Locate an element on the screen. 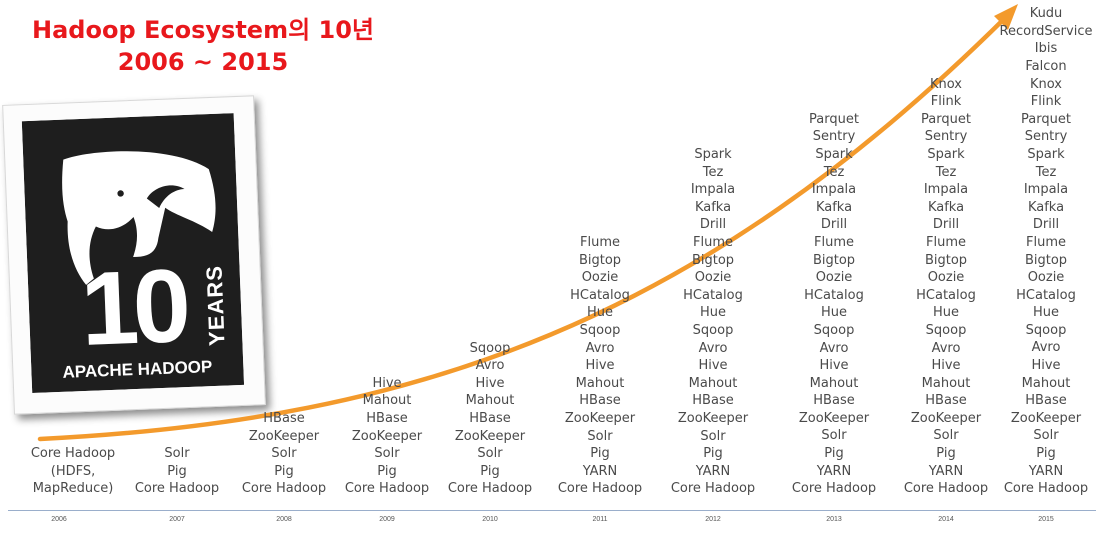  year-label-2008: 2008 is located at coordinates (284, 519).